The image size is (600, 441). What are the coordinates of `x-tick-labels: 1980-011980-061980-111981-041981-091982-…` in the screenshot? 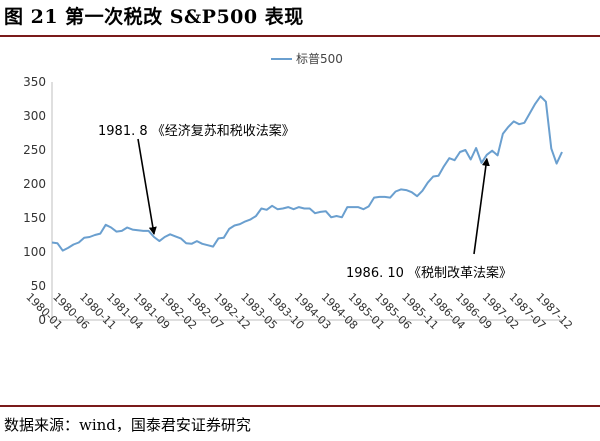 It's located at (299, 311).